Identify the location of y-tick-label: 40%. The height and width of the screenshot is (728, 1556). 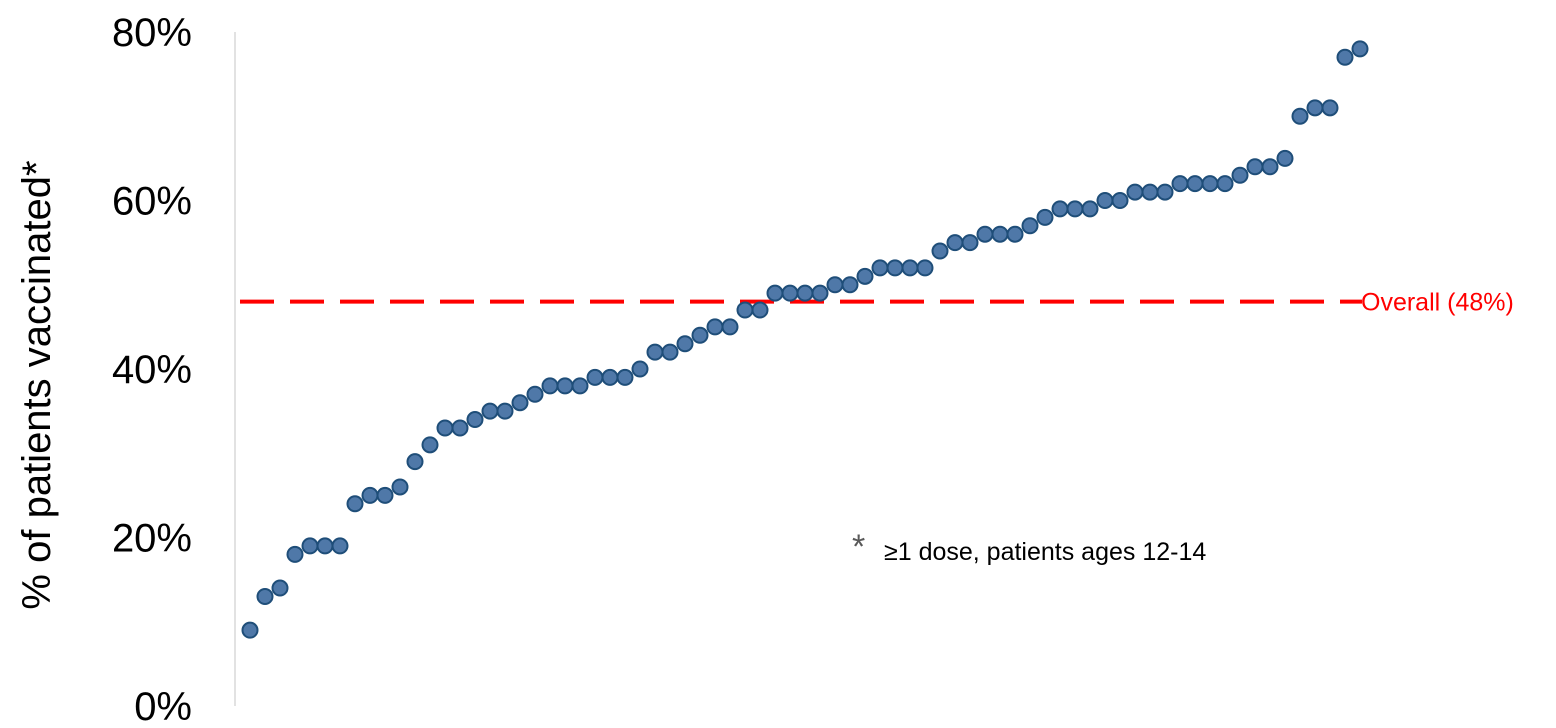
(152, 370).